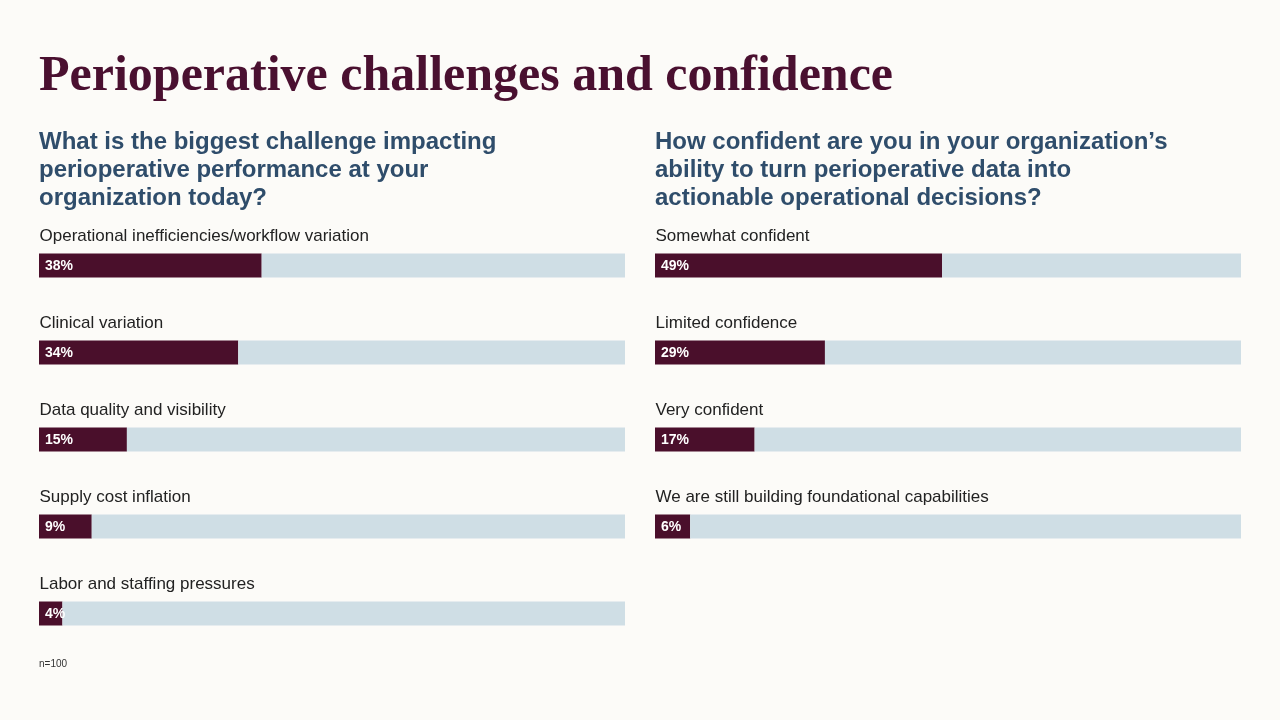  I want to click on data-label: 38%, so click(59, 264).